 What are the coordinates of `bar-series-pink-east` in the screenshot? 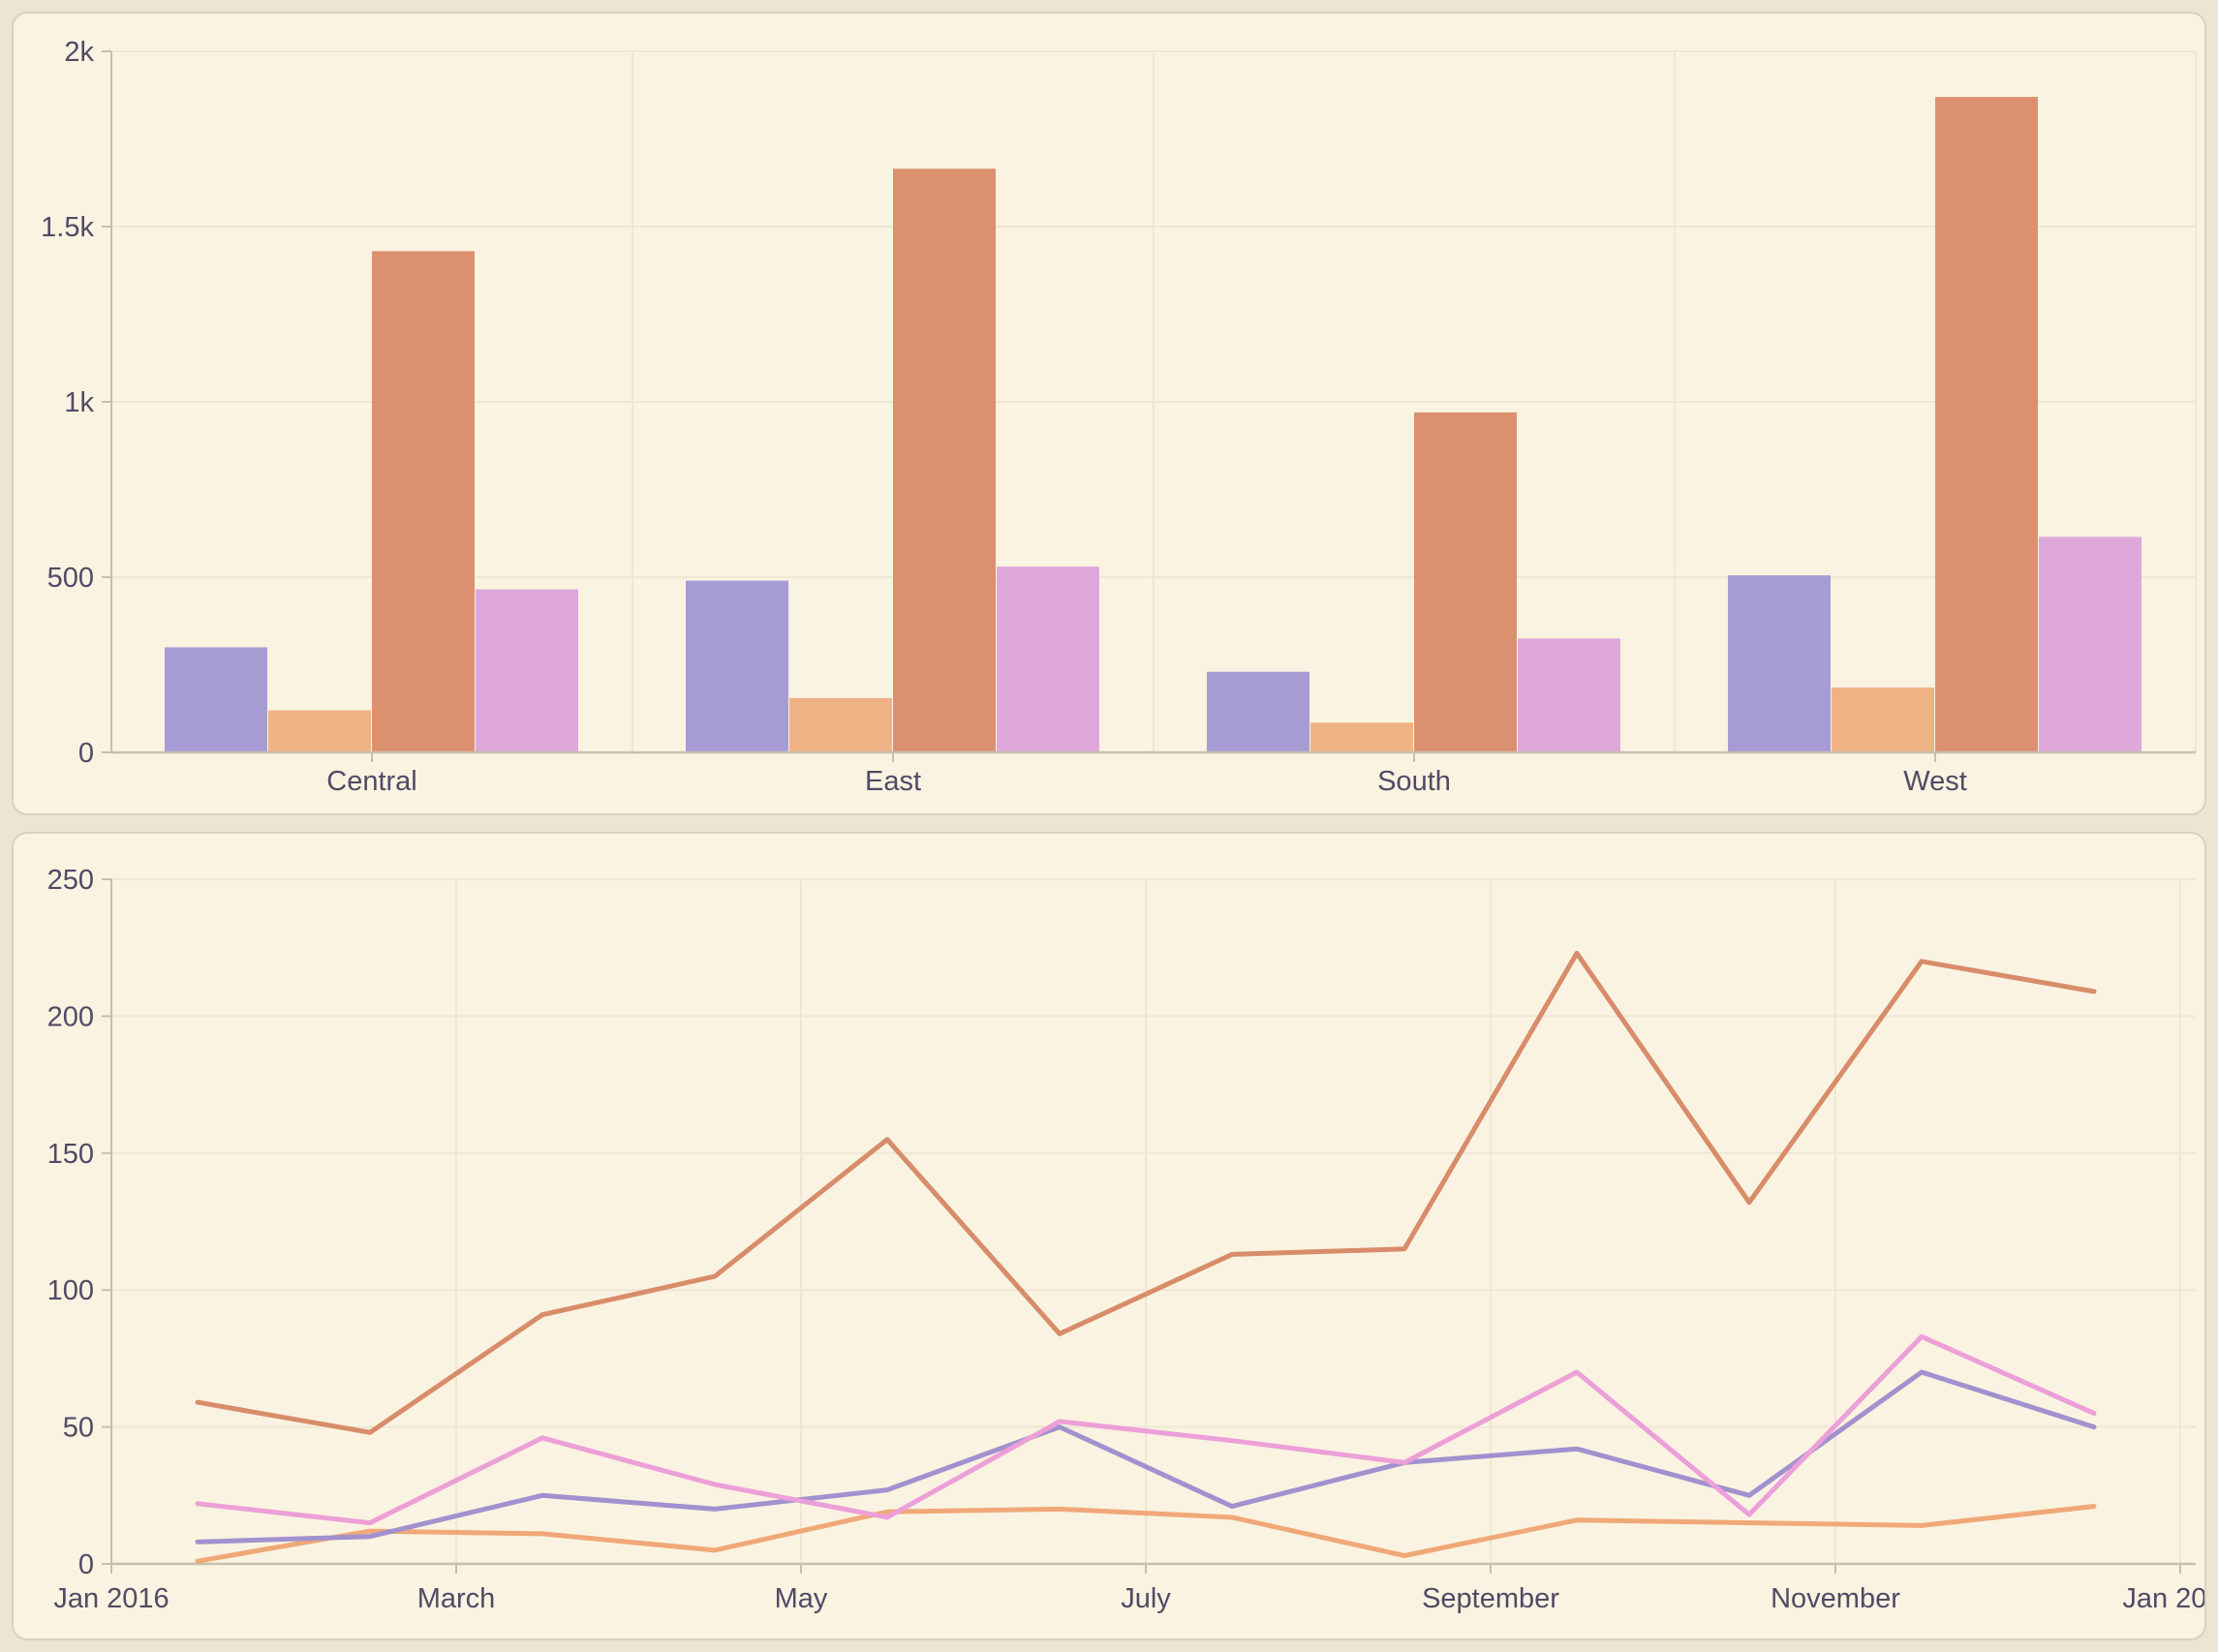 It's located at (1048, 659).